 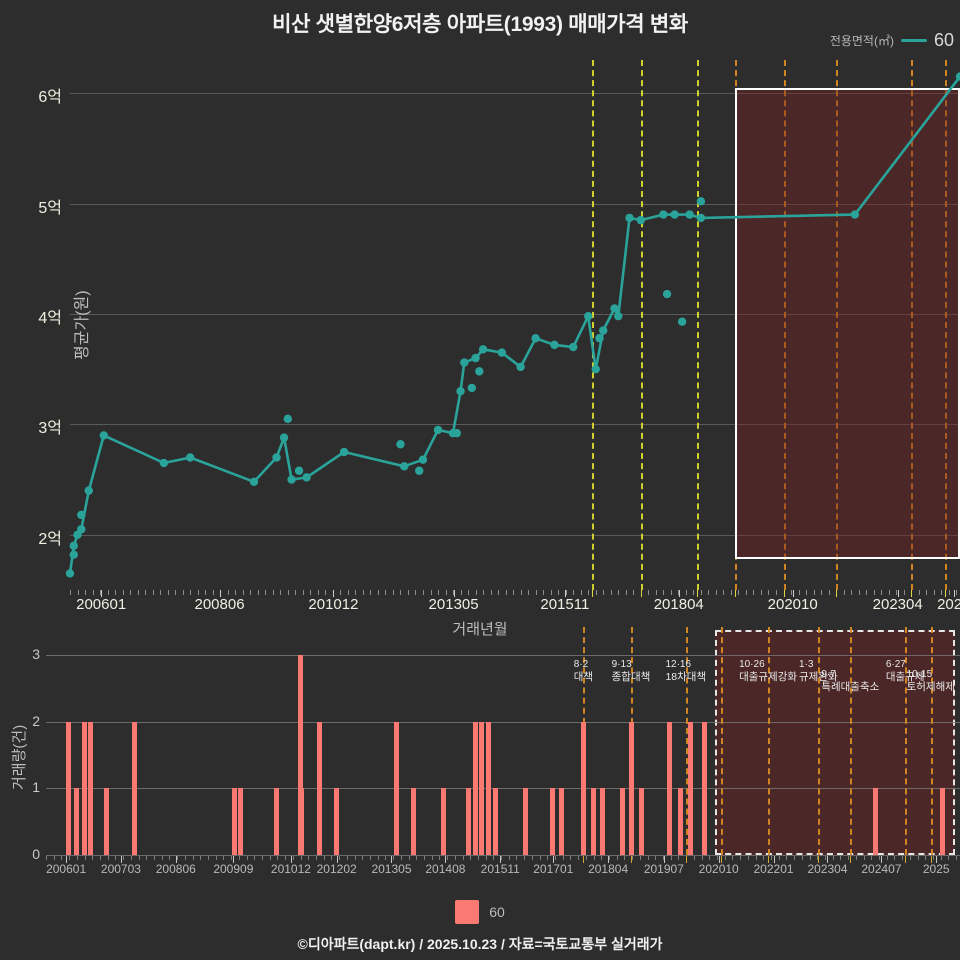 What do you see at coordinates (835, 742) in the screenshot?
I see `highlight-box` at bounding box center [835, 742].